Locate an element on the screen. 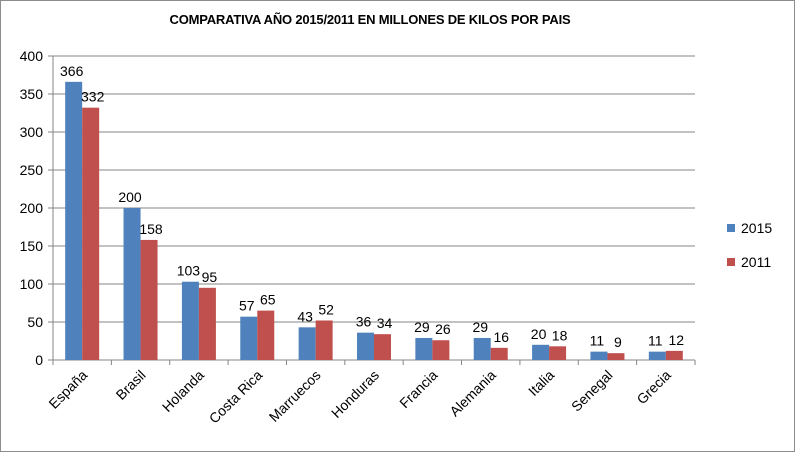  data-label-2015-3: 57 is located at coordinates (247, 306).